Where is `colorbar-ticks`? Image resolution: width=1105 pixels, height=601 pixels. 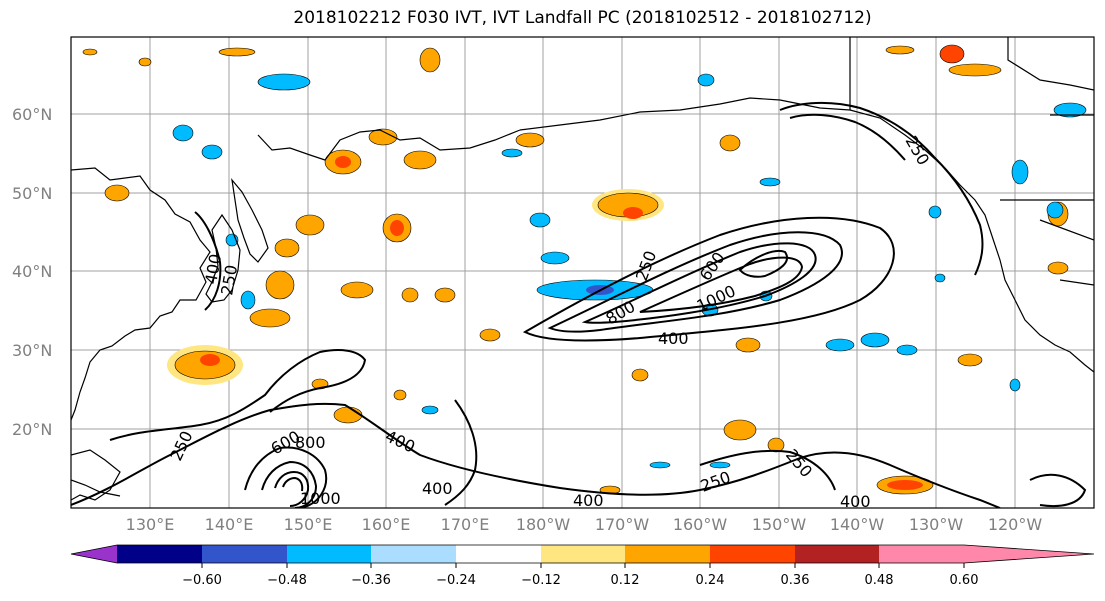
colorbar-ticks is located at coordinates (583, 565).